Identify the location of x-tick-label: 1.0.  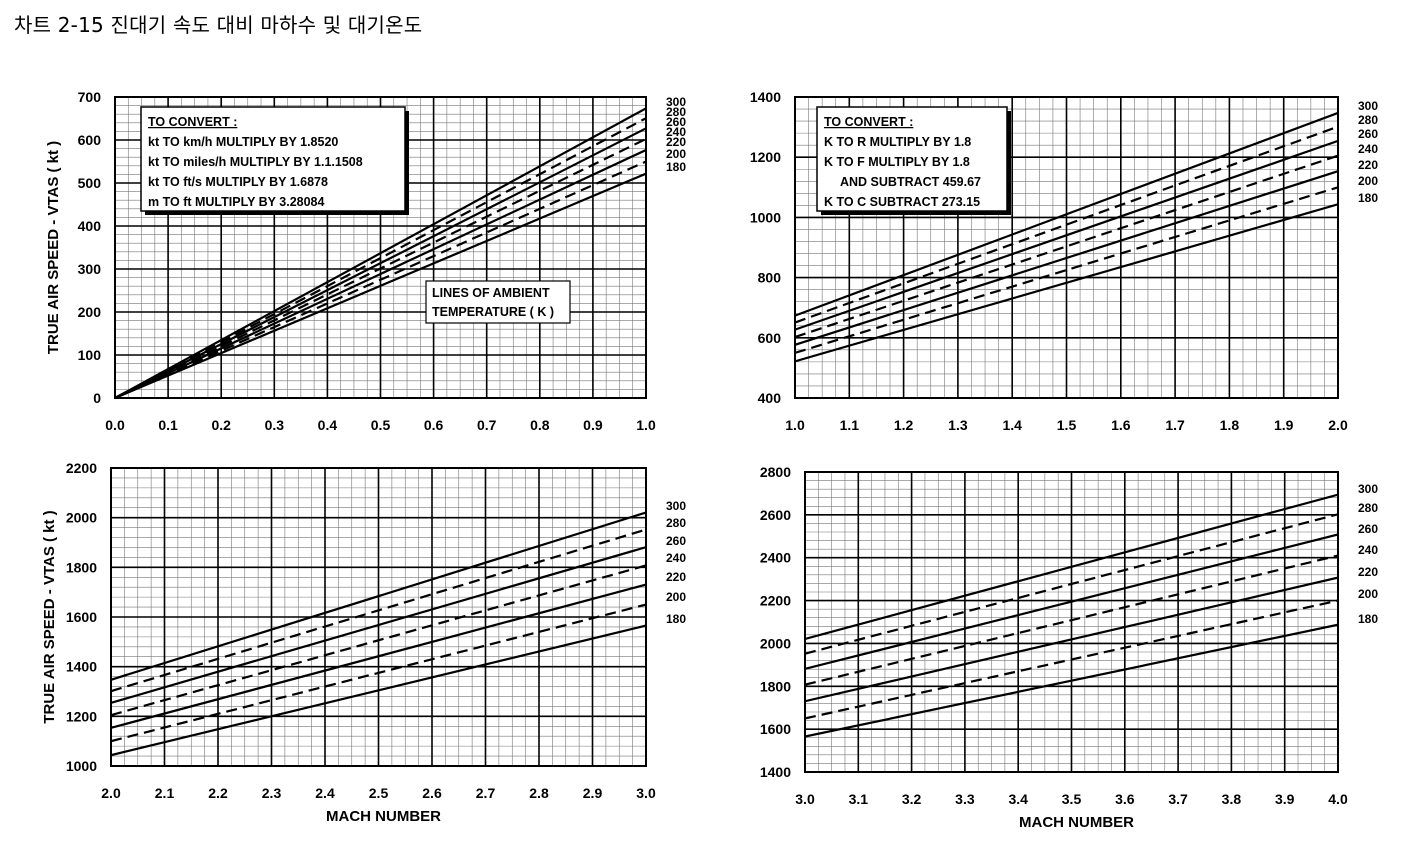
(795, 425).